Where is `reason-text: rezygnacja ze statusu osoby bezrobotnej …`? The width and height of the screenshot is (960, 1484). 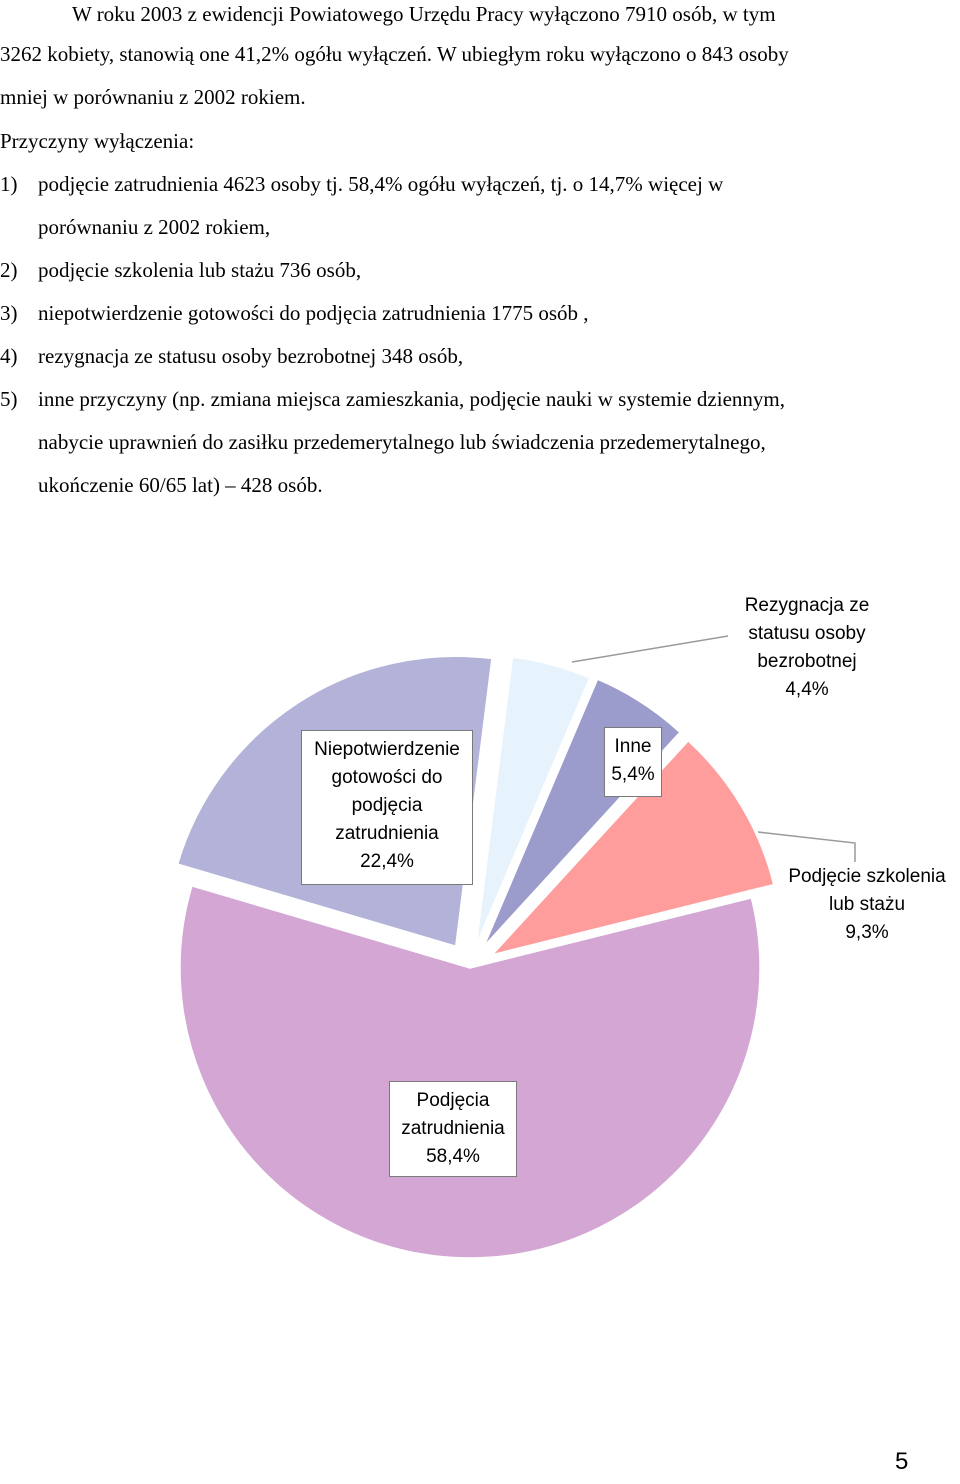
reason-text: rezygnacja ze statusu osoby bezrobotnej … is located at coordinates (251, 356).